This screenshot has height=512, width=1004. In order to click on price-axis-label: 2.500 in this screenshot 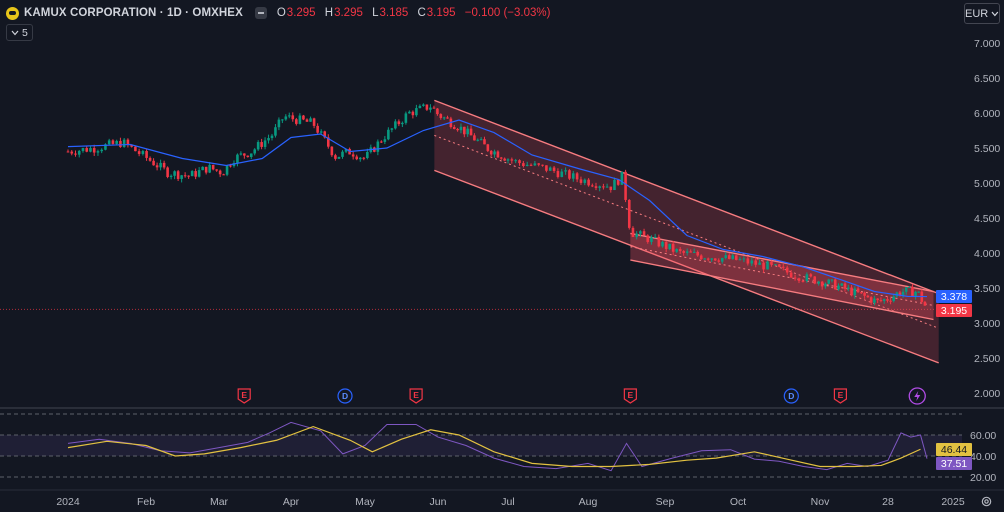, I will do `click(987, 359)`.